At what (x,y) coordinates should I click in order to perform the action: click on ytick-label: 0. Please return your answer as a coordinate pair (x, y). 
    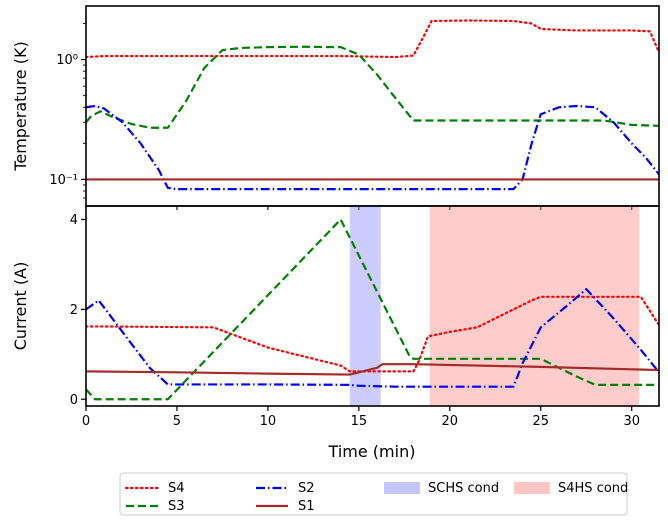
    Looking at the image, I should click on (74, 400).